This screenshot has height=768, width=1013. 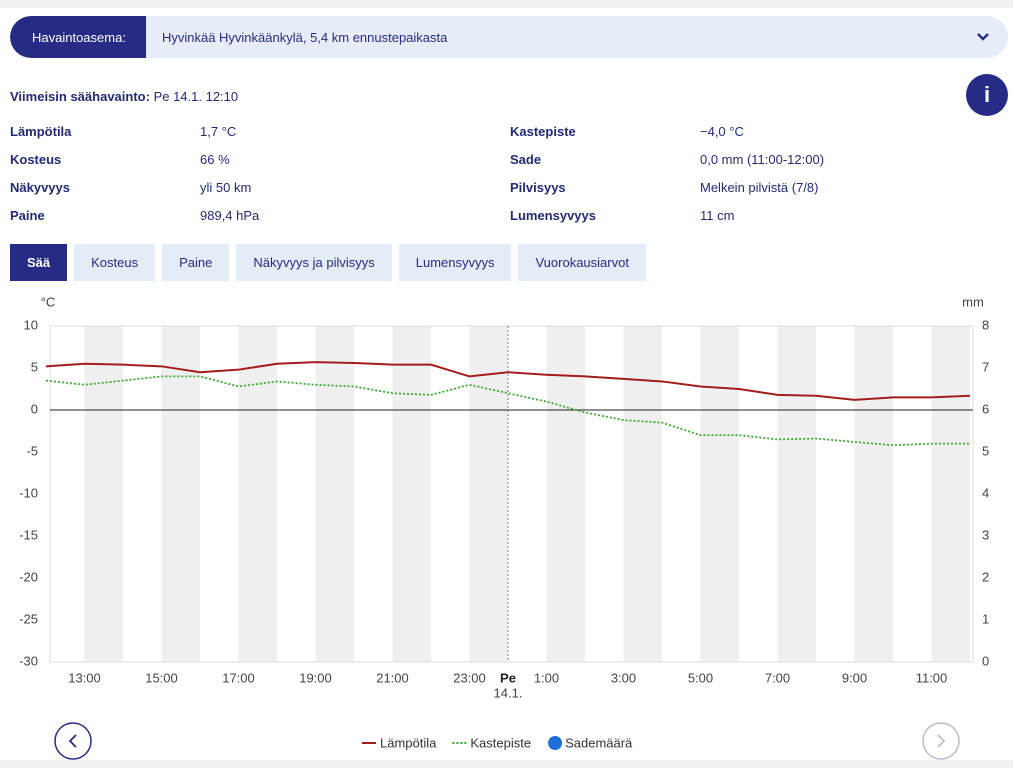 What do you see at coordinates (985, 450) in the screenshot?
I see `y2-tick-label: 5` at bounding box center [985, 450].